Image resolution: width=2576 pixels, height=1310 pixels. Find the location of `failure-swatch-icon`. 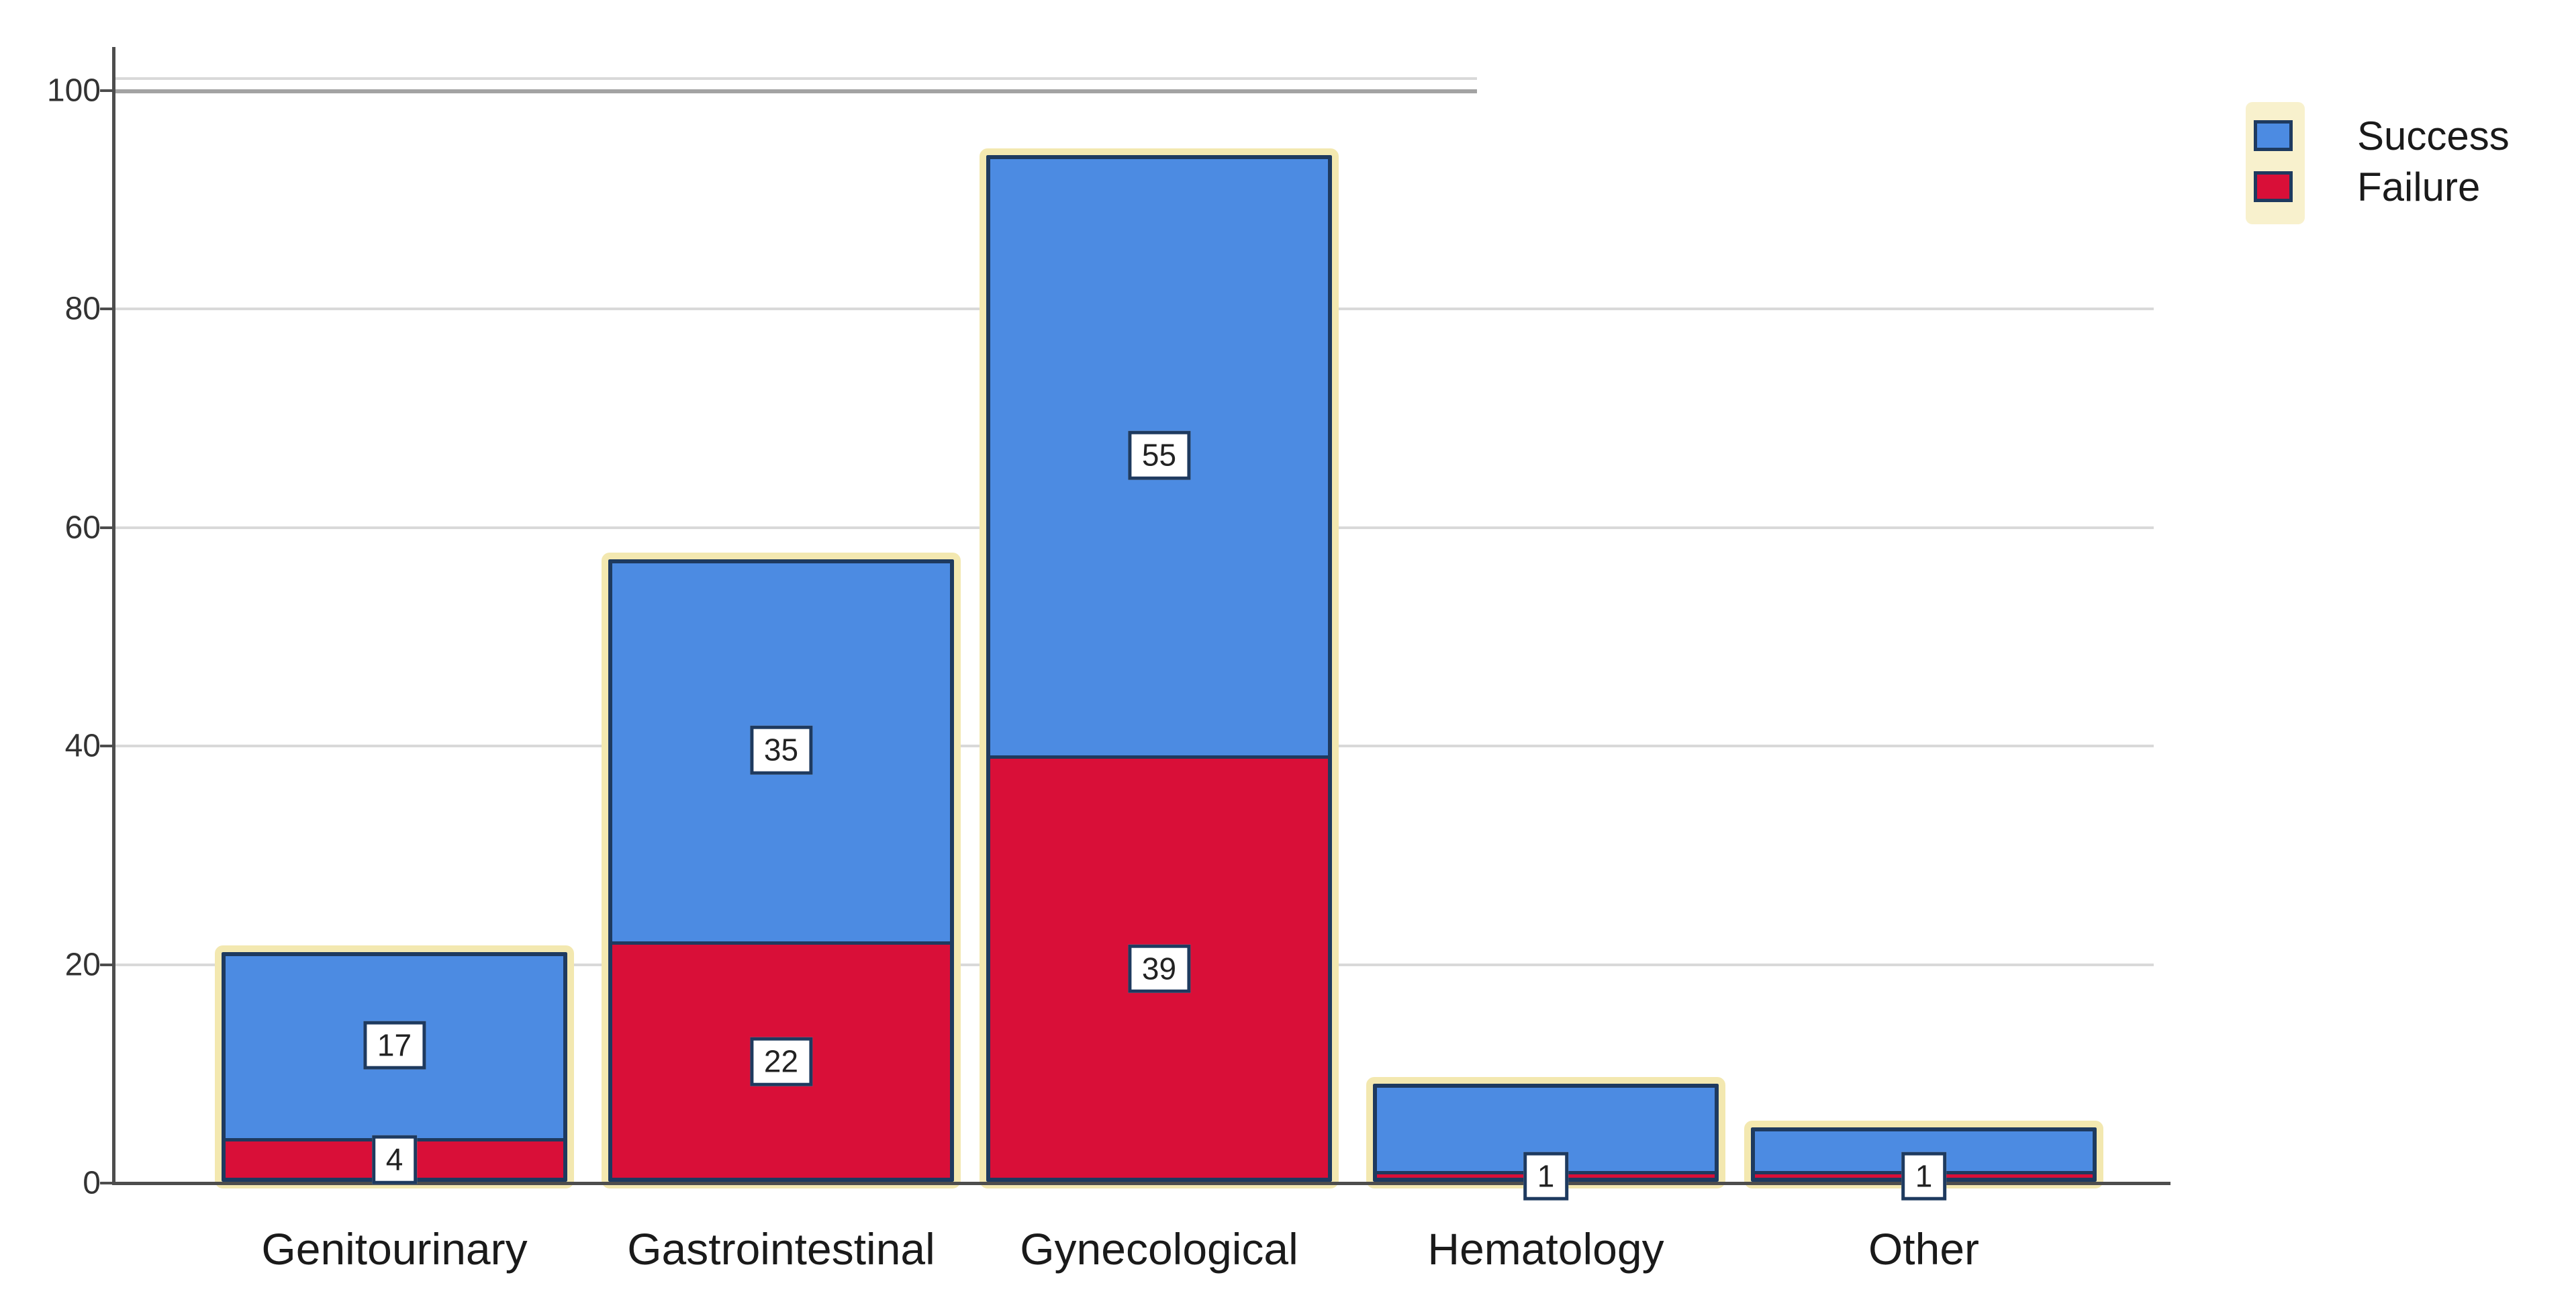

failure-swatch-icon is located at coordinates (2273, 186).